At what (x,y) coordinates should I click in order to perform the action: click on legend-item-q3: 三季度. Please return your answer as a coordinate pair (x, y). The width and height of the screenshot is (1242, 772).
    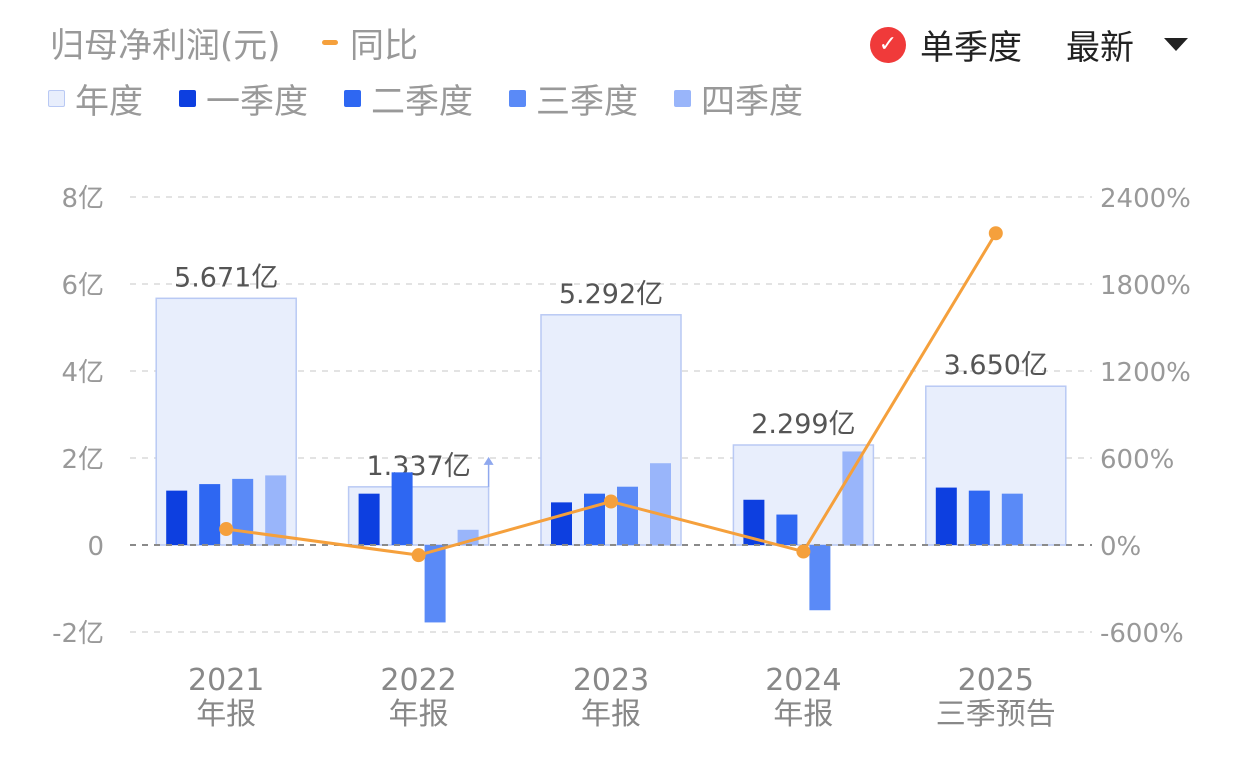
    Looking at the image, I should click on (573, 98).